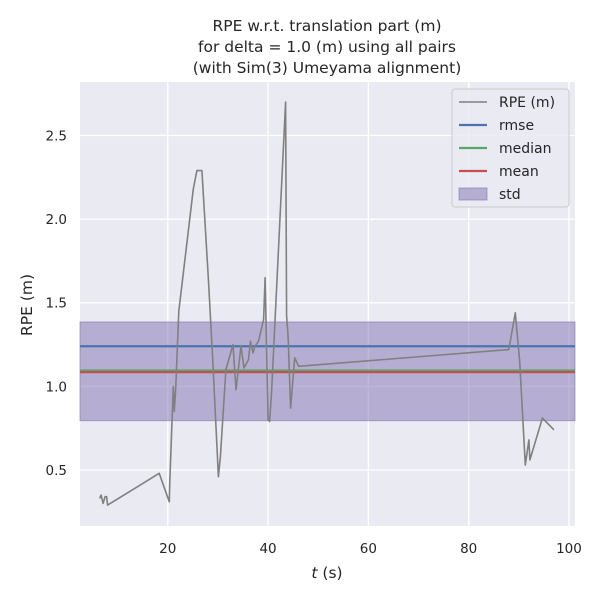  I want to click on x-axis-label-var: t, so click(314, 573).